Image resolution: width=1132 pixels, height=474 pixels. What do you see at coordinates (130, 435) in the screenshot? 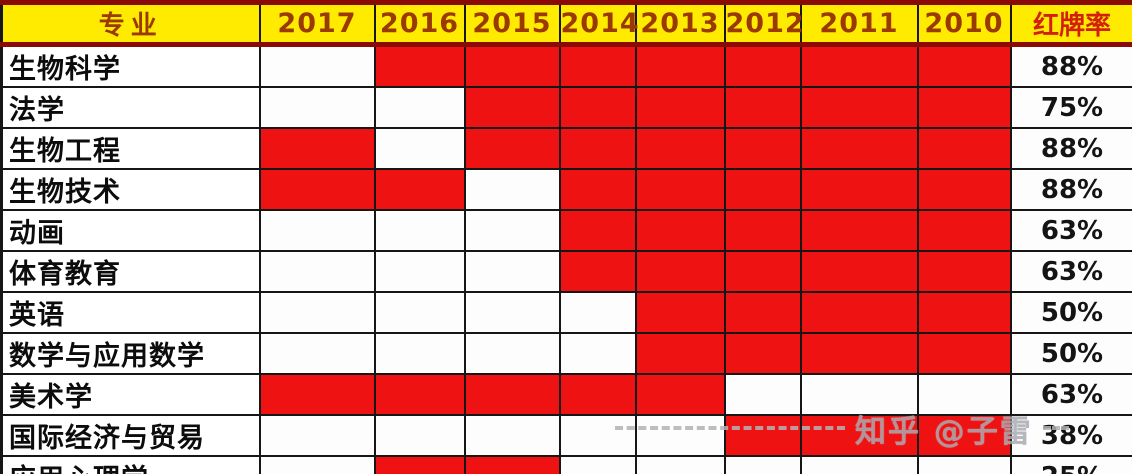
I see `major-cell: 国际经济与贸易` at bounding box center [130, 435].